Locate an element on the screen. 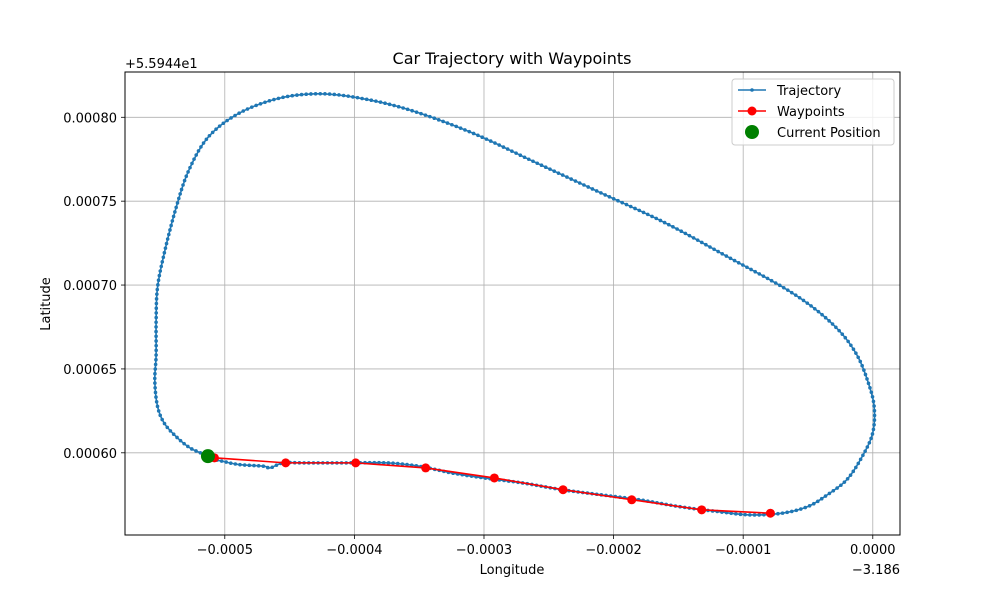 This screenshot has width=1000, height=600. legend-waypoints-marker is located at coordinates (752, 111).